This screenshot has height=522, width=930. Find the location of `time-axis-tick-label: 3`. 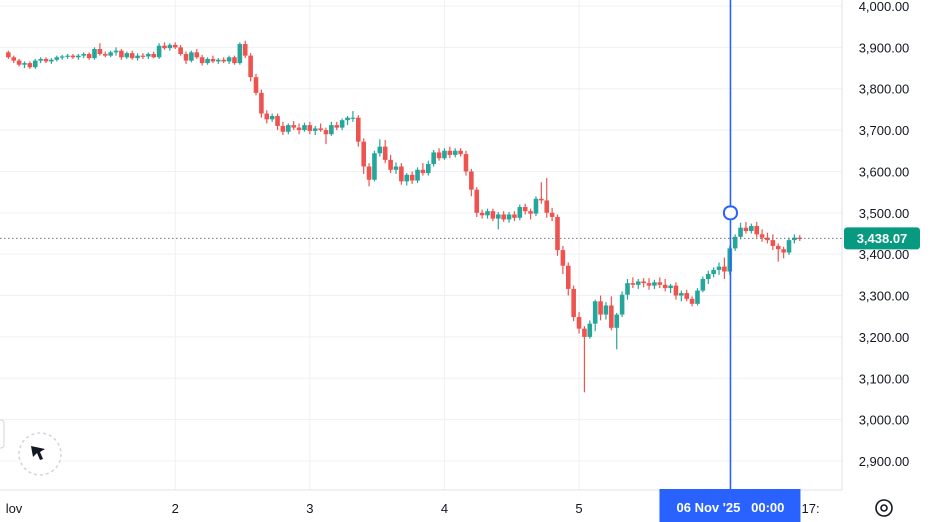

time-axis-tick-label: 3 is located at coordinates (309, 508).